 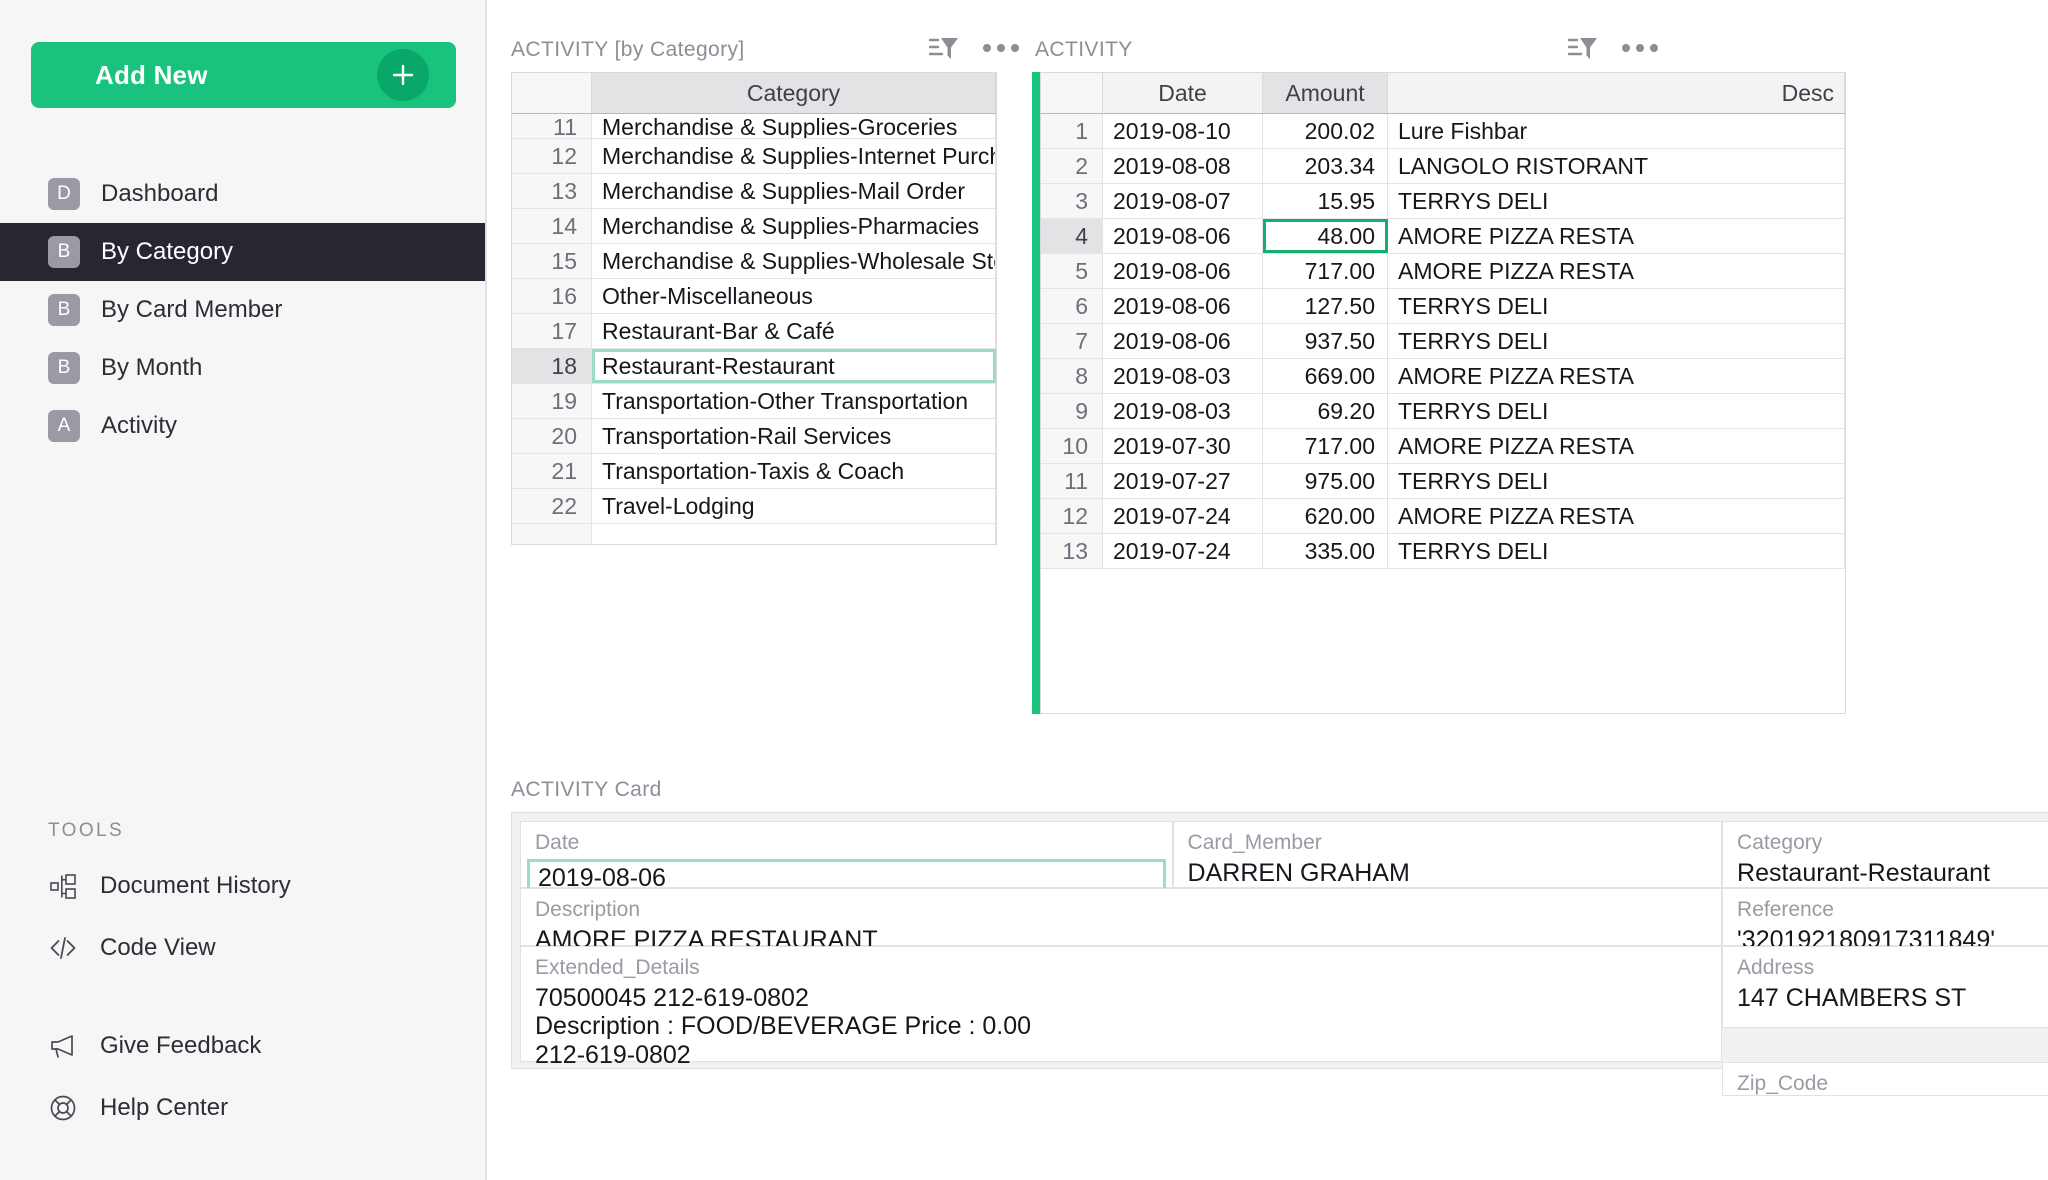 I want to click on table-row: 22 Travel-Lodging, so click(x=754, y=506).